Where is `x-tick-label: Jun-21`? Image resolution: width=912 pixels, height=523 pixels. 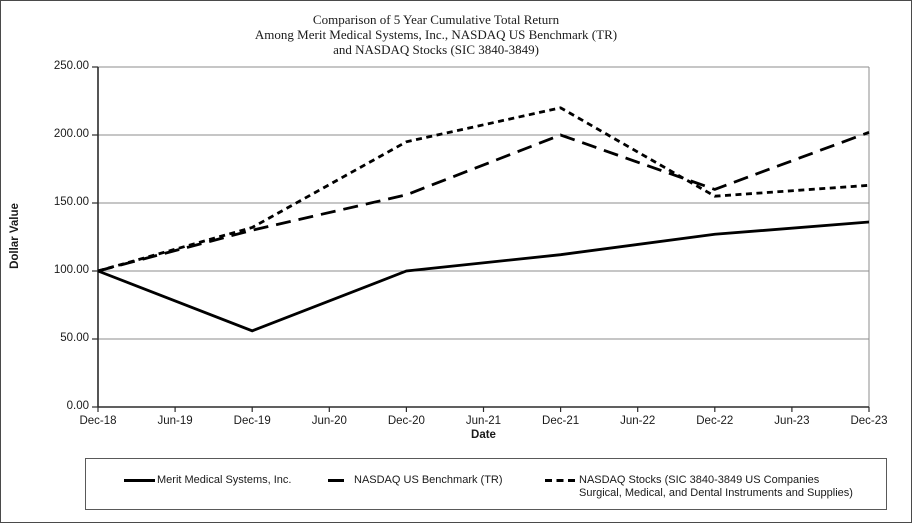 x-tick-label: Jun-21 is located at coordinates (483, 421).